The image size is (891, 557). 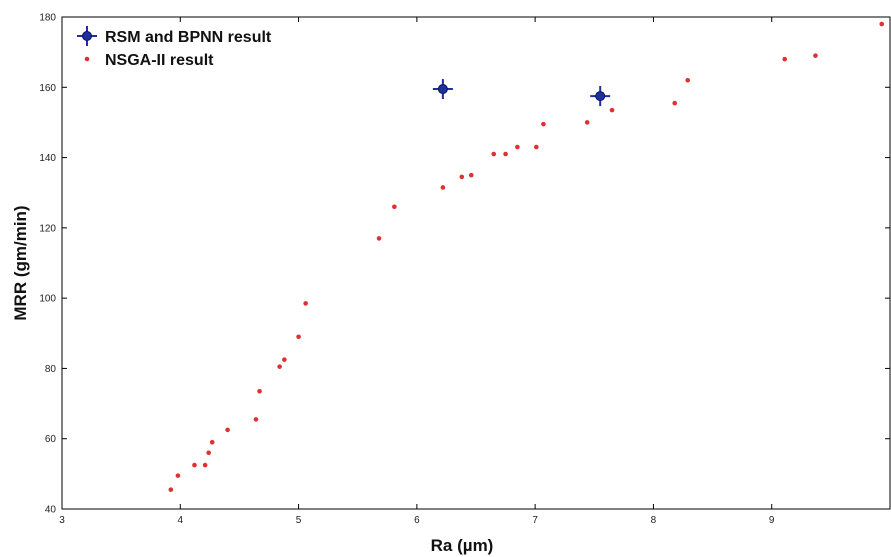 I want to click on x-tick-label: 6, so click(x=417, y=520).